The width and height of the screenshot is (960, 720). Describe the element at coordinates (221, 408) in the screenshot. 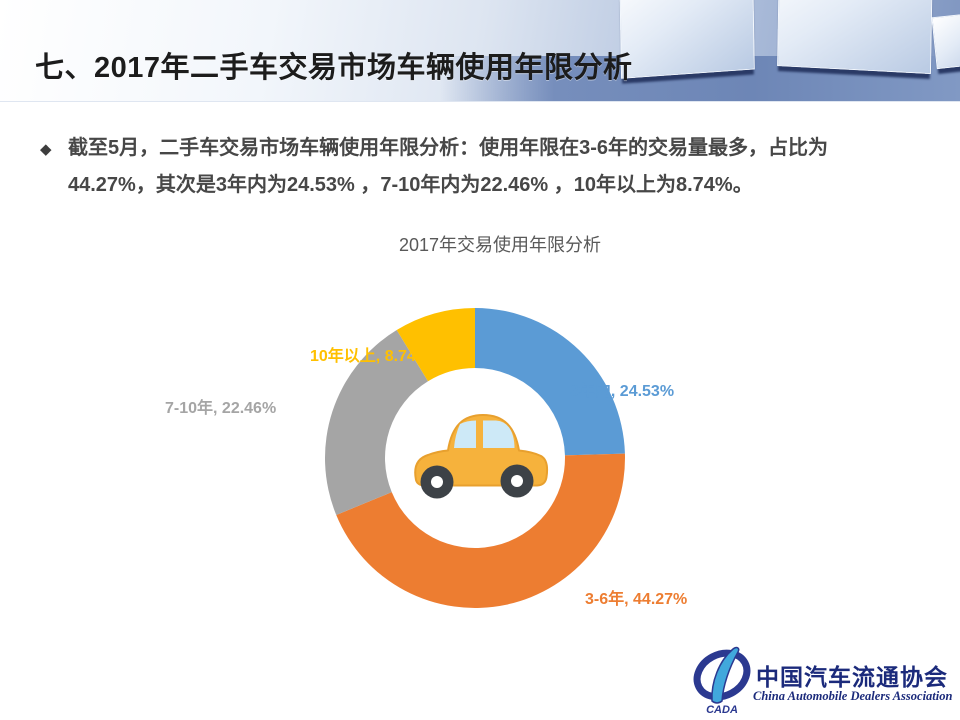

I see `pie-label-7-10-years: 7-10年, 22.46%` at that location.